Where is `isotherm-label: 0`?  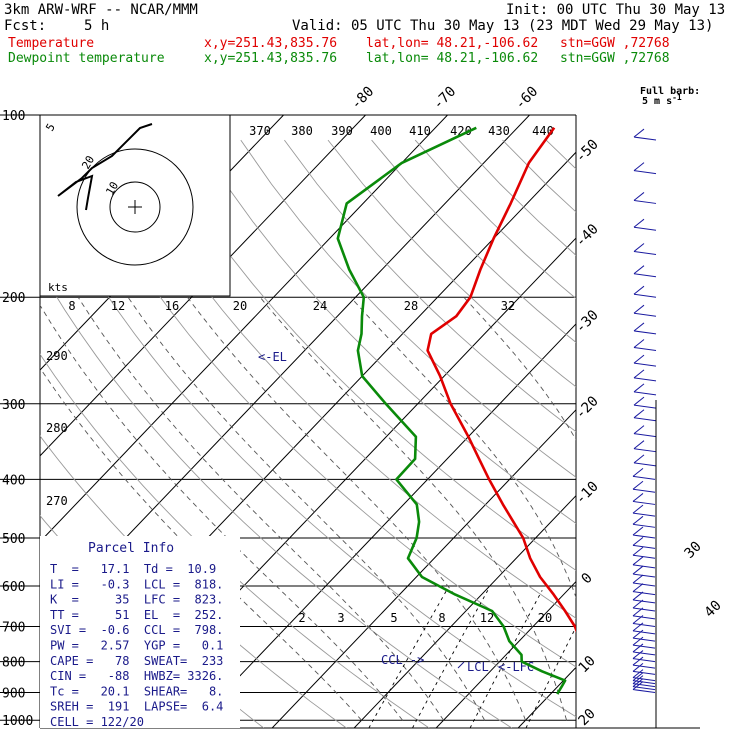 isotherm-label: 0 is located at coordinates (587, 578).